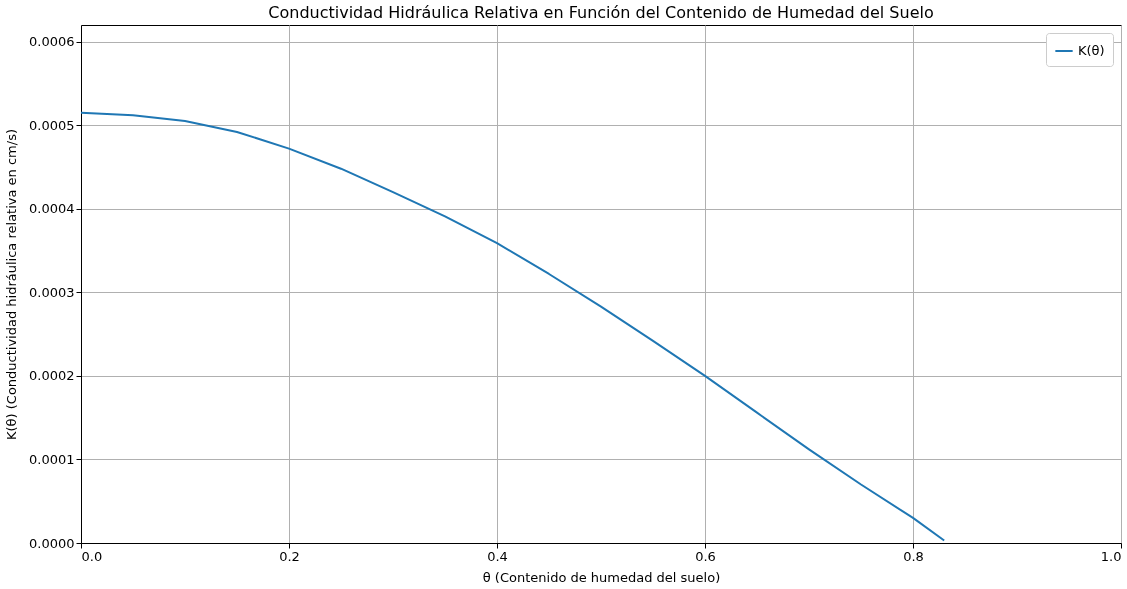 The image size is (1127, 589). Describe the element at coordinates (1111, 556) in the screenshot. I see `x-tick-label: 1.0` at that location.